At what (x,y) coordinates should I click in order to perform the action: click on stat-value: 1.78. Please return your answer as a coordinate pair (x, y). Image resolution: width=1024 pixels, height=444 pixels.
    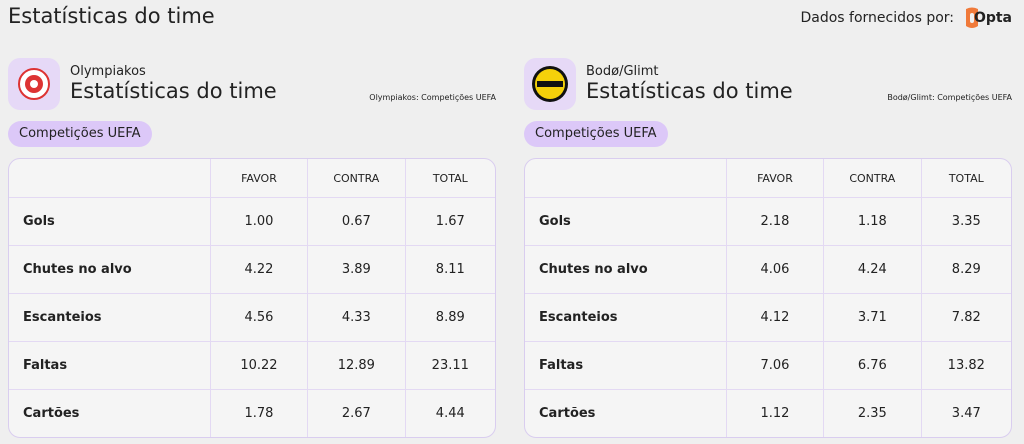
    Looking at the image, I should click on (260, 413).